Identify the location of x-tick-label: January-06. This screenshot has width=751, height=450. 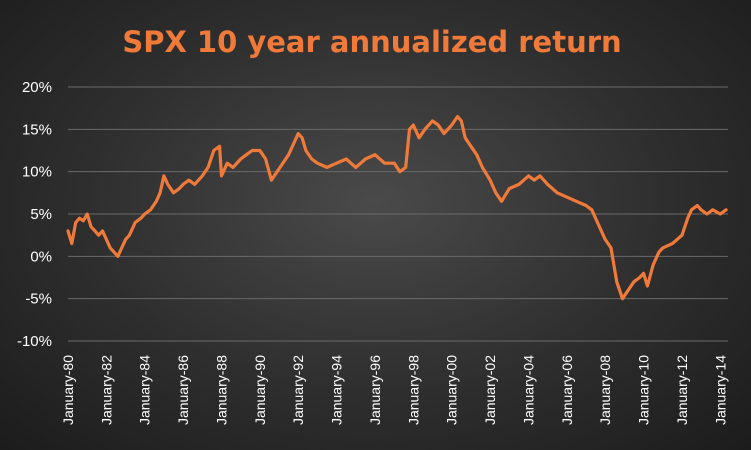
(567, 390).